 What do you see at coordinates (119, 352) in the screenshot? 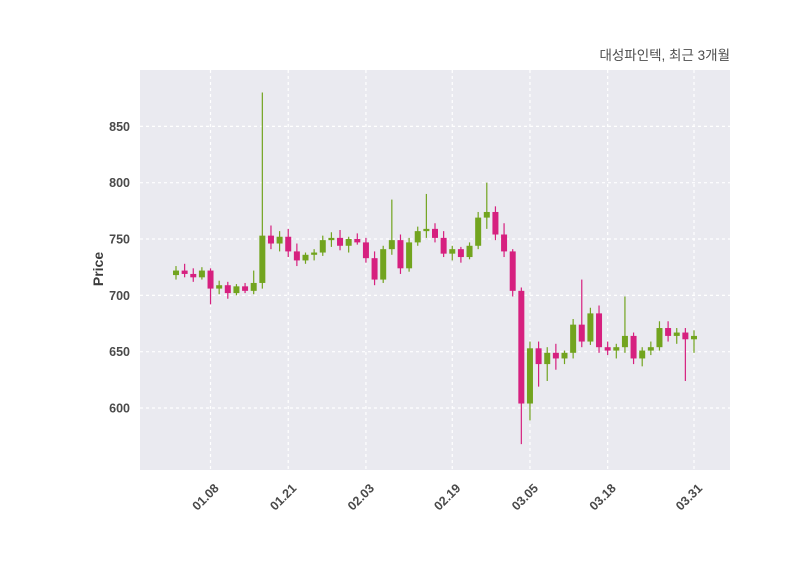
I see `y-tick-label: 650` at bounding box center [119, 352].